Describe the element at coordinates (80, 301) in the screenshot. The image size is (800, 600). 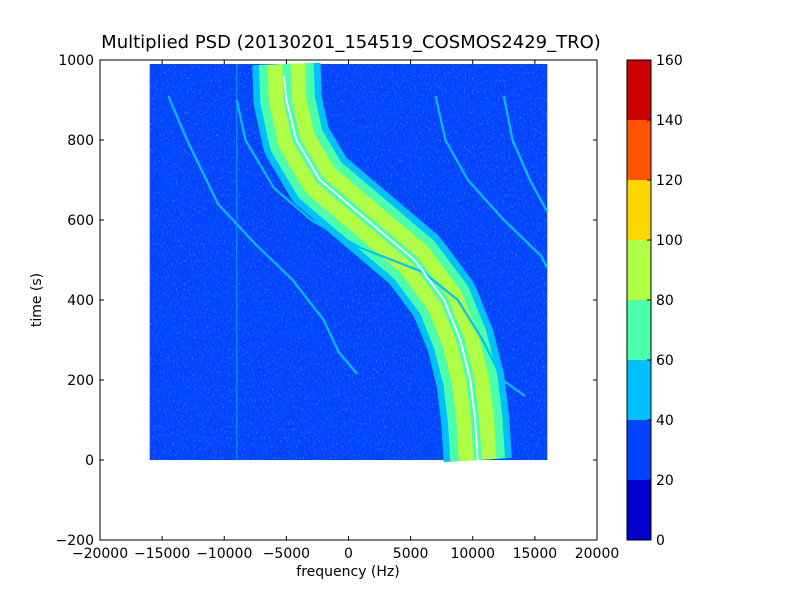
I see `y-tick-label: 400` at that location.